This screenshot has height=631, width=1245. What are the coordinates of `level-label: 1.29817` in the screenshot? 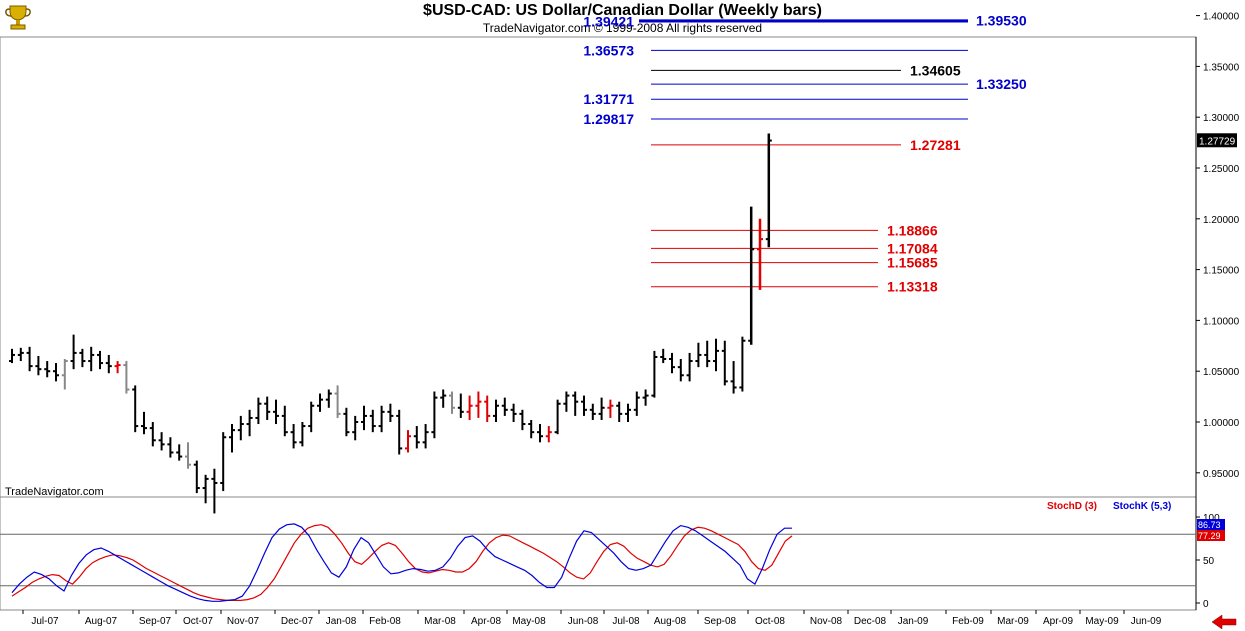 It's located at (608, 119).